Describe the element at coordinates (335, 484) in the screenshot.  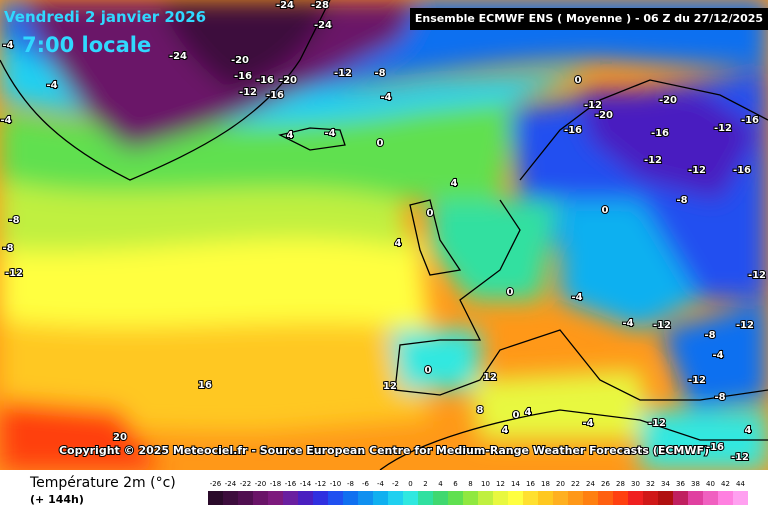
I see `colorbar-tick-label: -10` at that location.